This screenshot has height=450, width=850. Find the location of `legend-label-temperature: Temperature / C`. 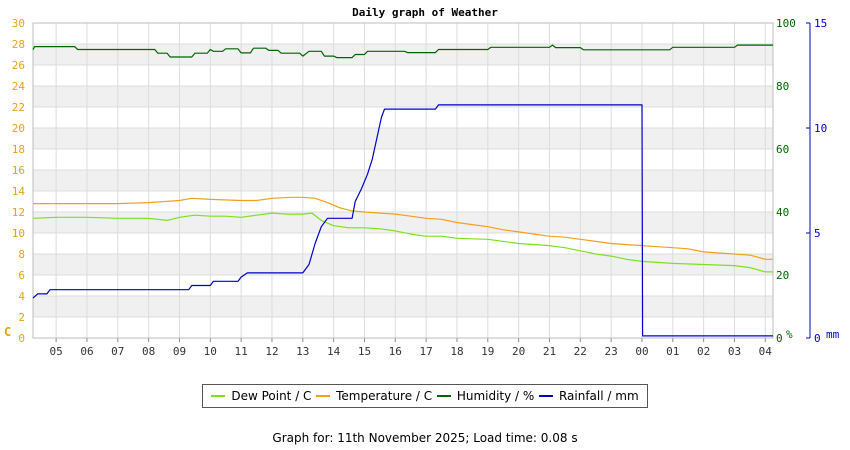

legend-label-temperature: Temperature / C is located at coordinates (384, 396).